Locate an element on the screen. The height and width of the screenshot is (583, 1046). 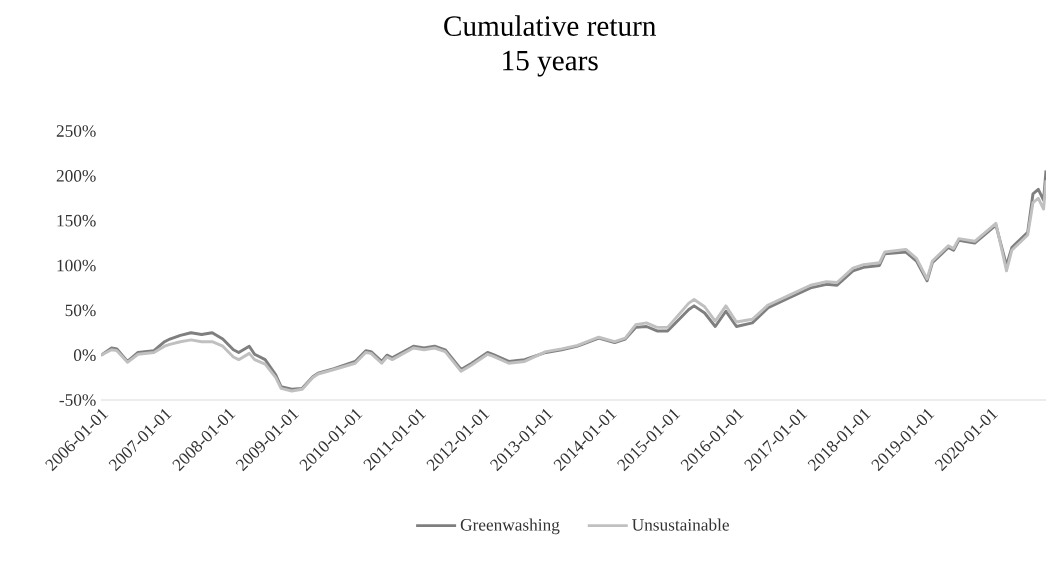
y-tick-label: 50% is located at coordinates (80, 310).